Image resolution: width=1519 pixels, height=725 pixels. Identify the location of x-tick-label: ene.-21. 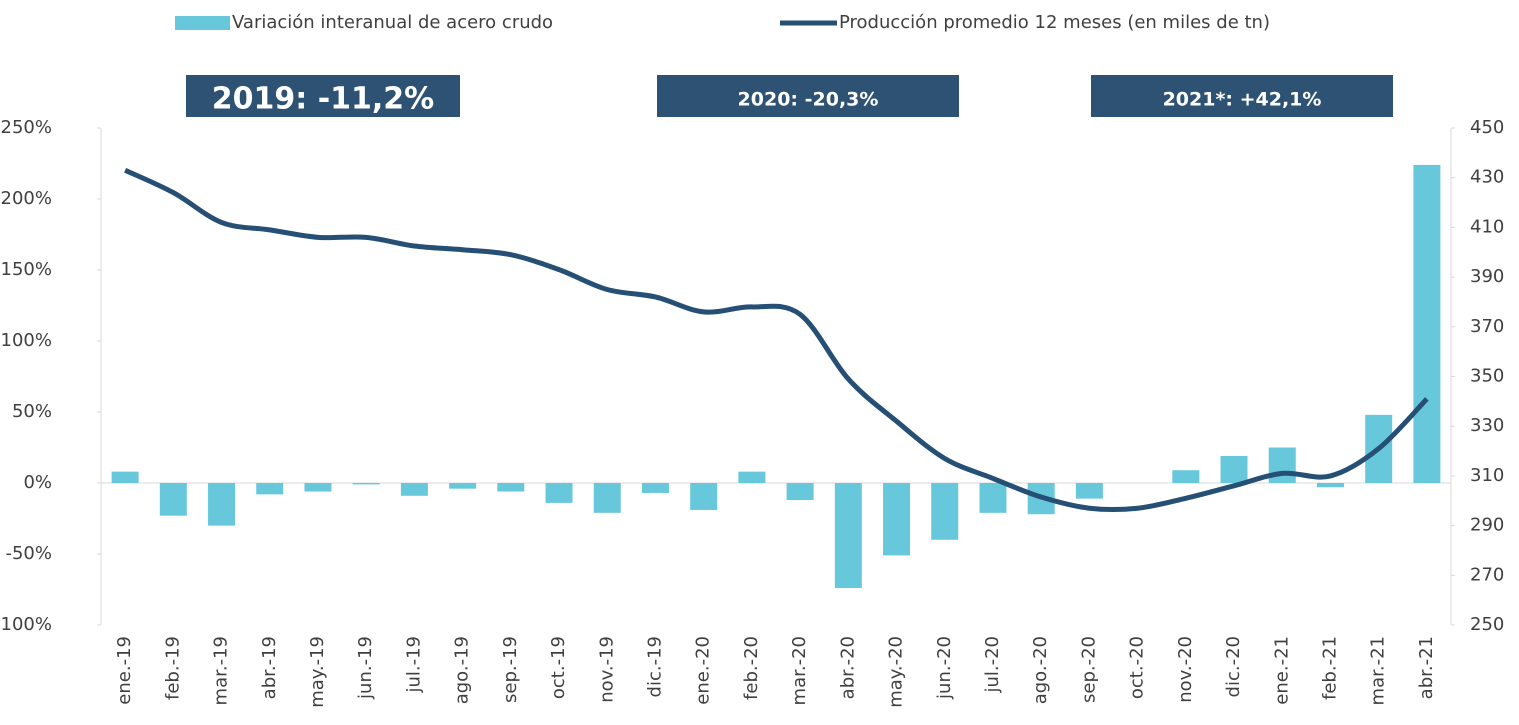
(1281, 670).